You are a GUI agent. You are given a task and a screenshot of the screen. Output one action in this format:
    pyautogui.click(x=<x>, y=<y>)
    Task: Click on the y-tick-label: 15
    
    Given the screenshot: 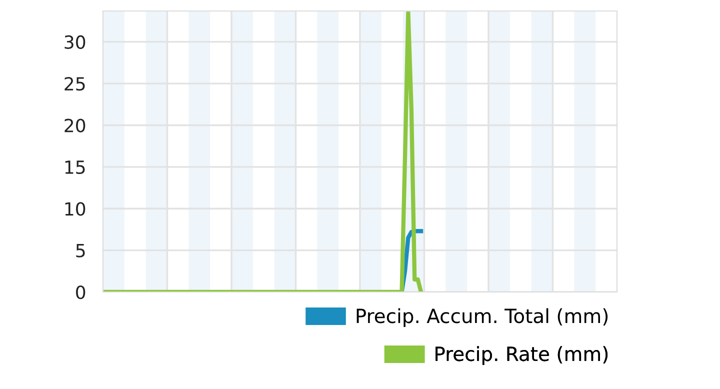 What is the action you would take?
    pyautogui.click(x=75, y=167)
    